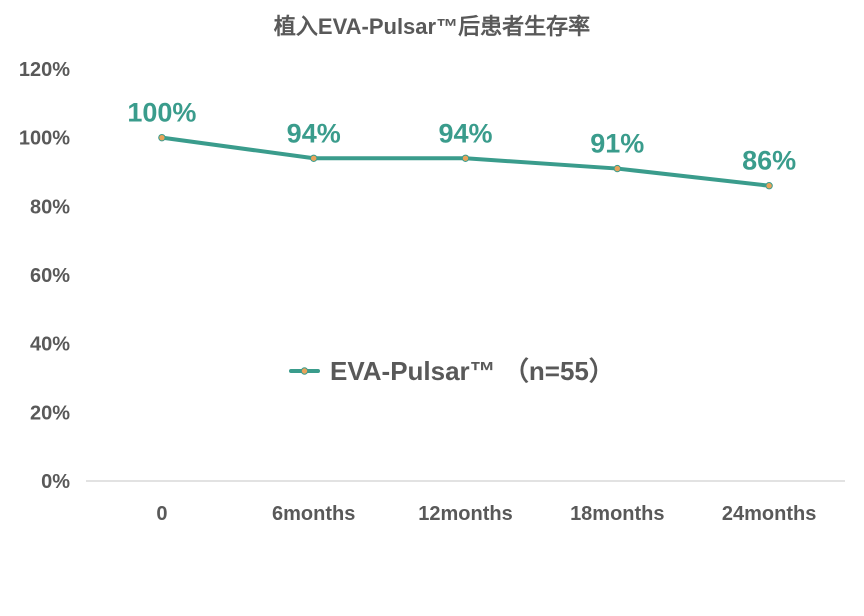  I want to click on data-label: 86%, so click(769, 161).